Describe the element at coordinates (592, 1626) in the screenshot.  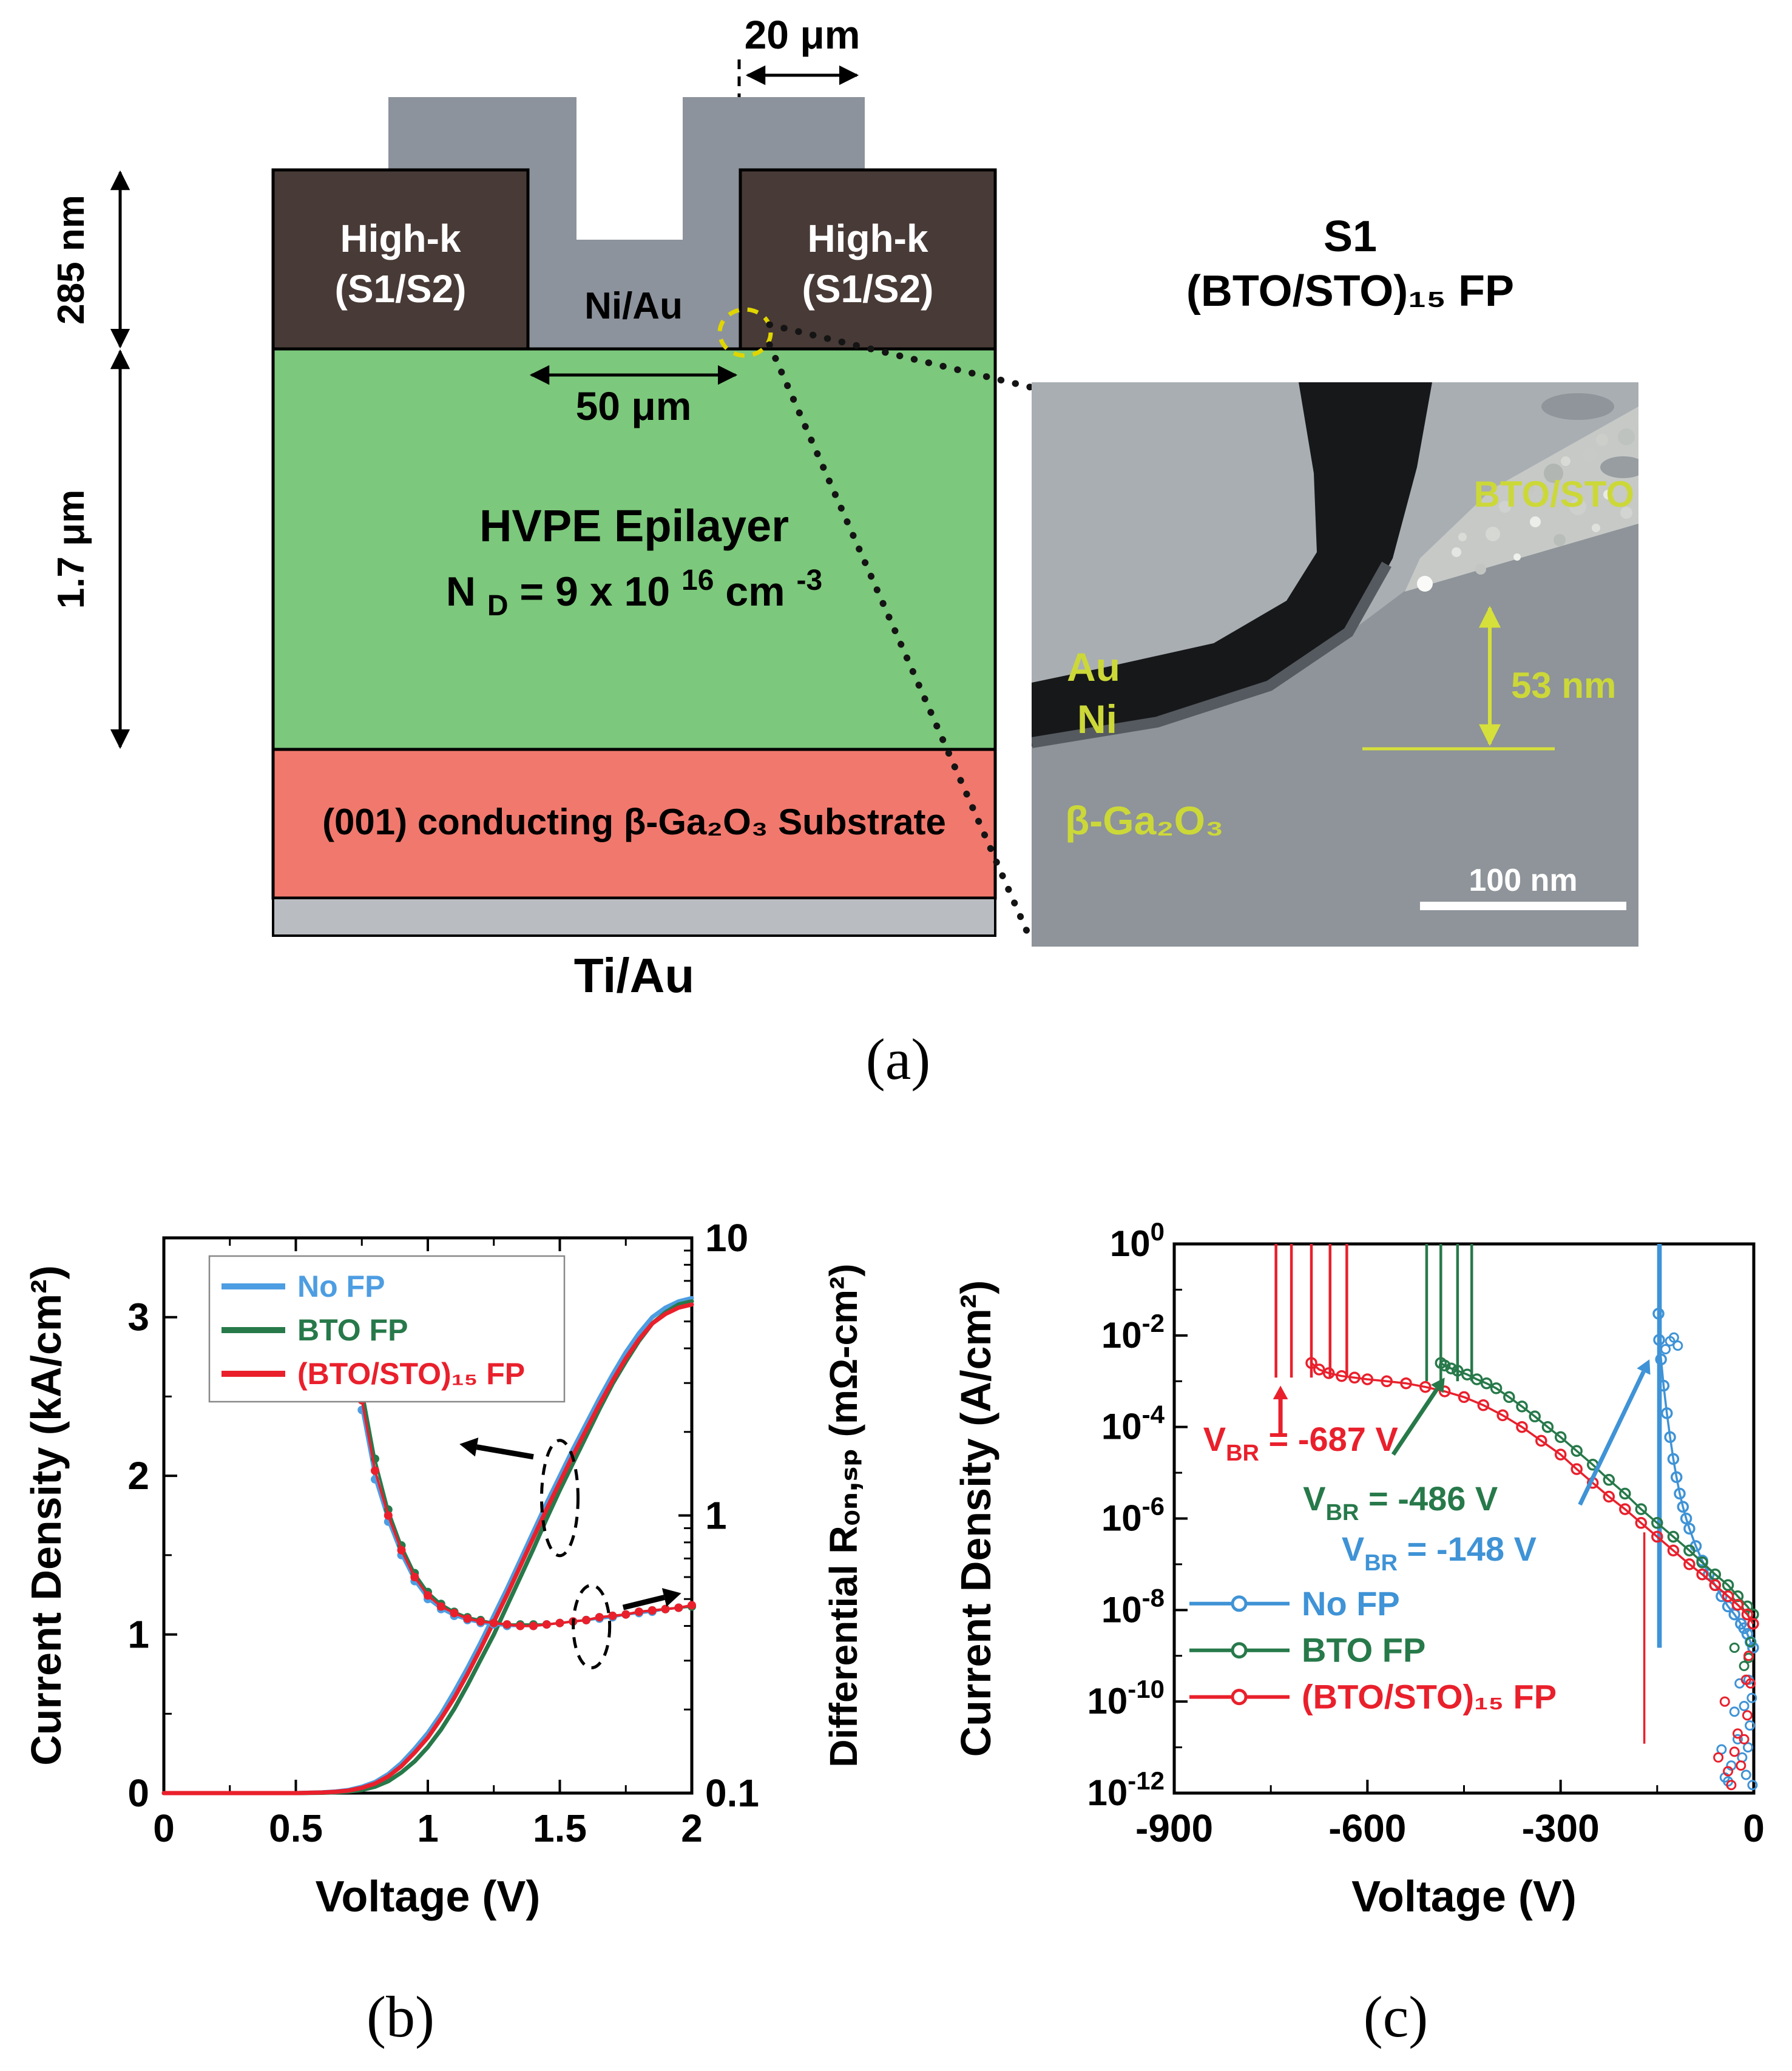
I see `ron-dashed-ellipse` at that location.